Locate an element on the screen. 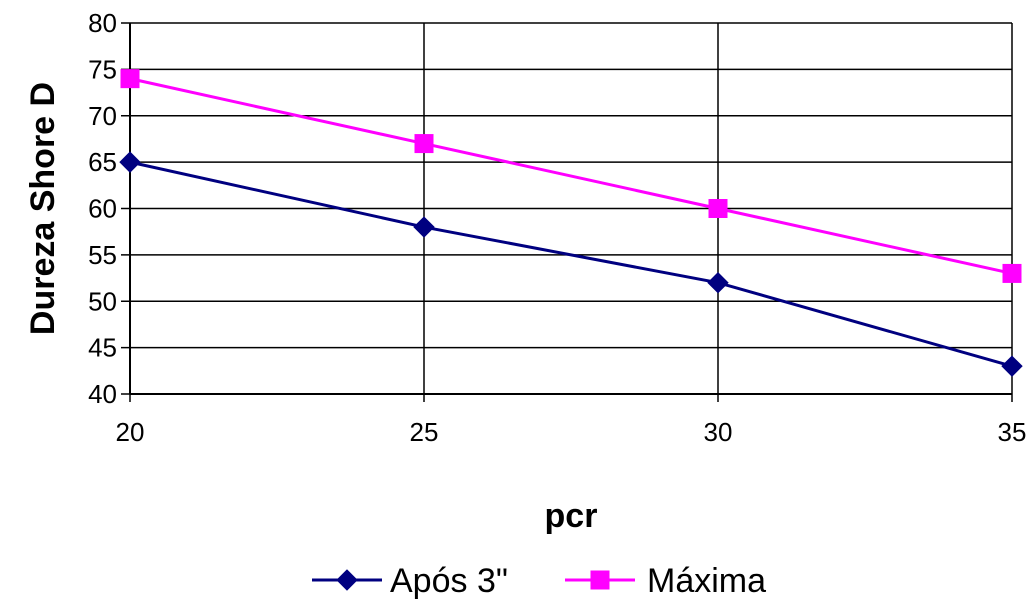  legend-item-2: Máxima is located at coordinates (665, 581).